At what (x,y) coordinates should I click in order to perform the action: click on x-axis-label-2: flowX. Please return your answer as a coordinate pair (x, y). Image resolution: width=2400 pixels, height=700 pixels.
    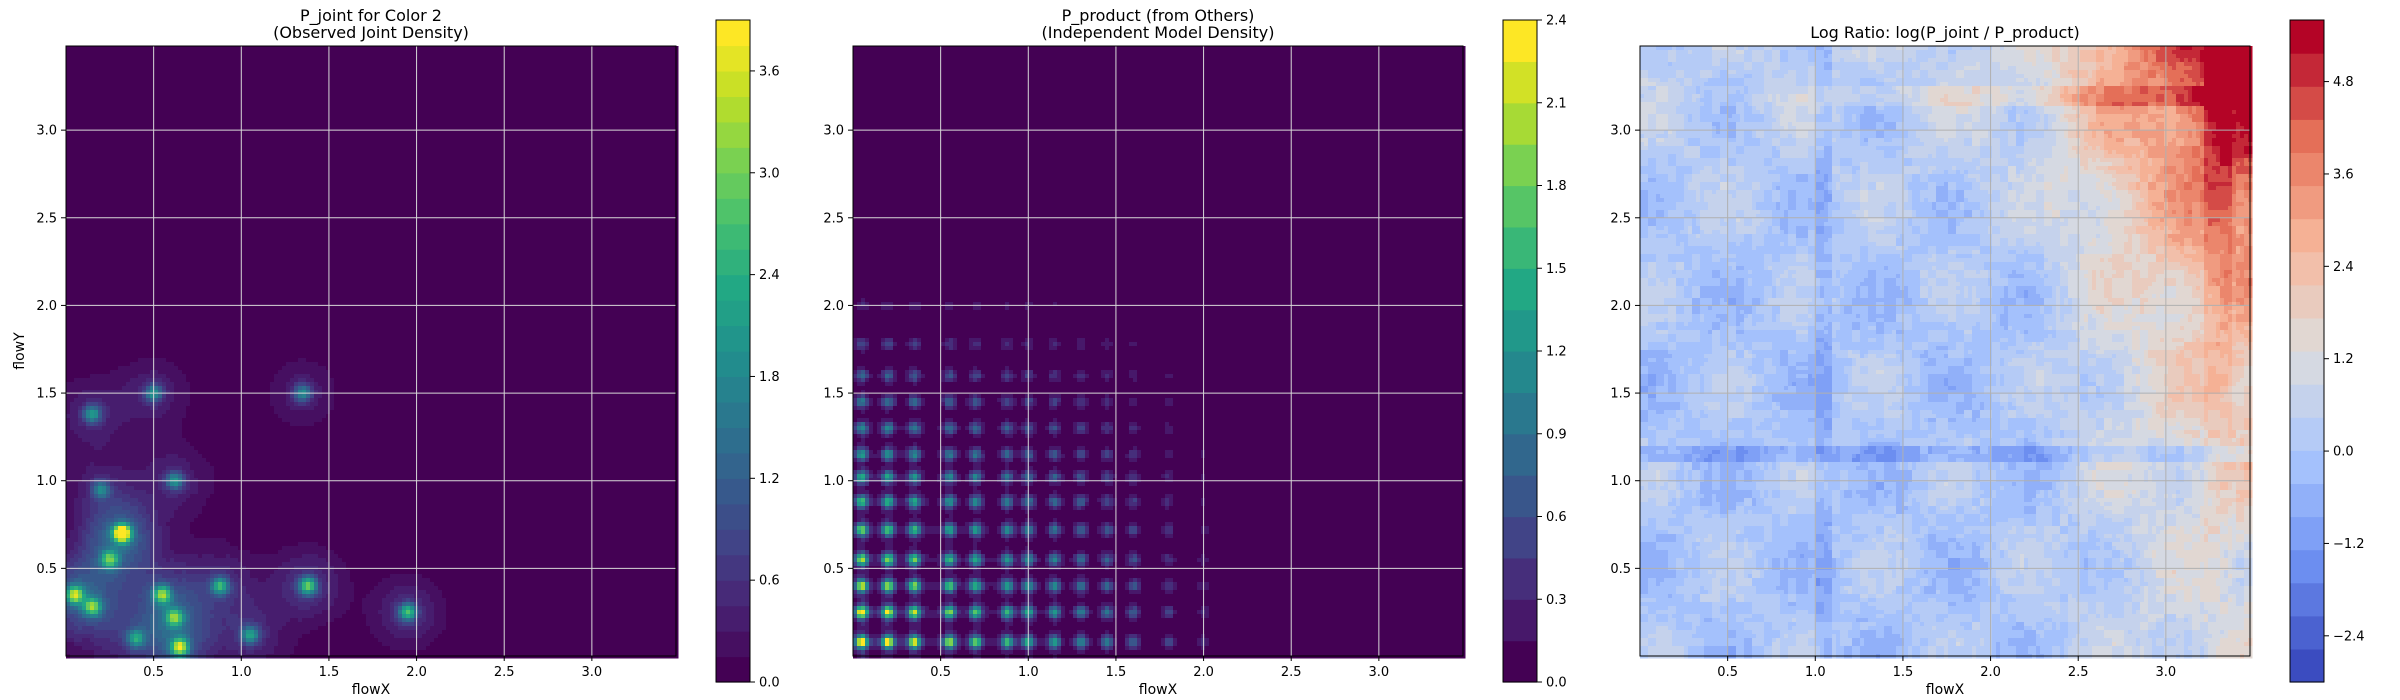
    Looking at the image, I should click on (1158, 690).